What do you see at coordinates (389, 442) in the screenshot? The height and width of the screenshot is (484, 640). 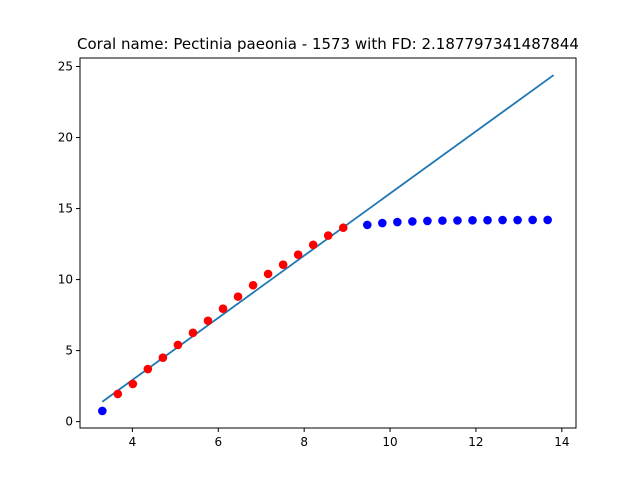 I see `x-tick-label: 10` at bounding box center [389, 442].